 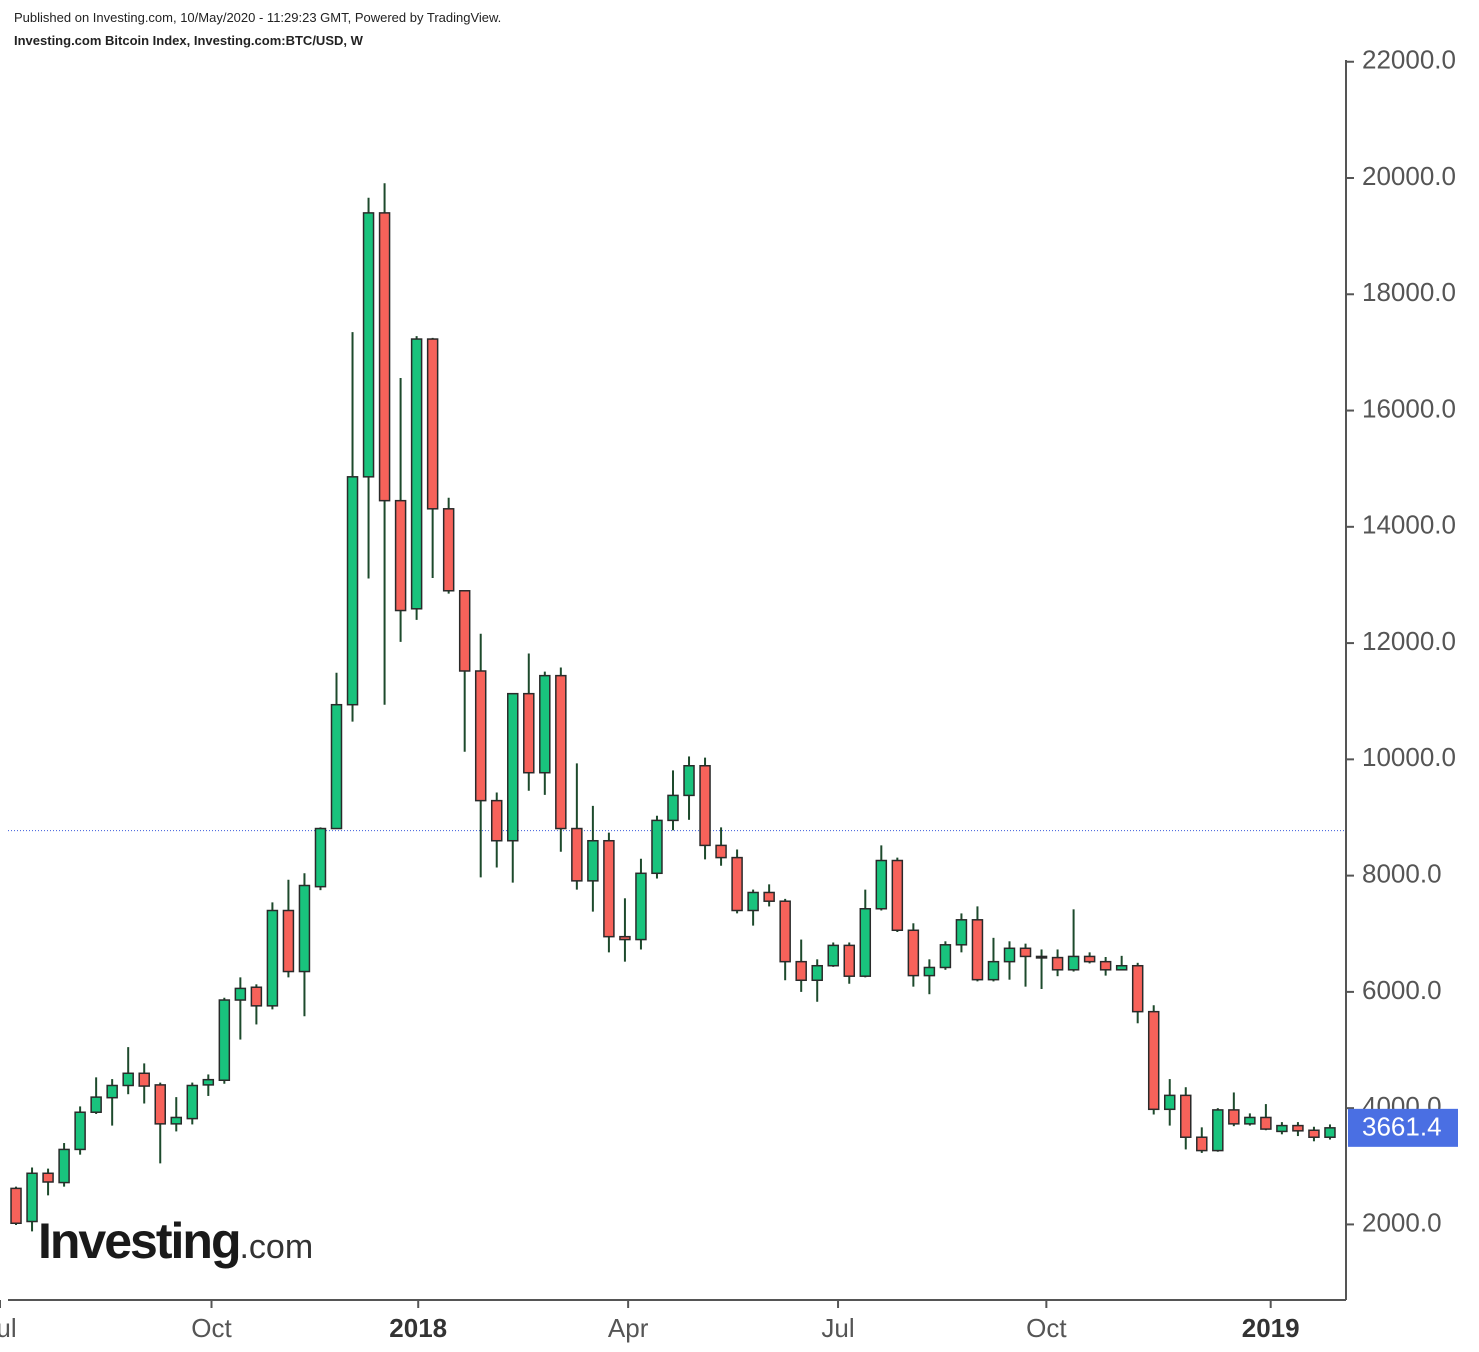 I want to click on y-tick-label: 16000.0, so click(x=1409, y=408).